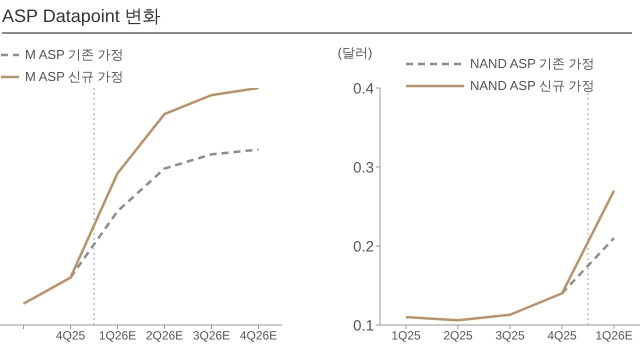  Describe the element at coordinates (363, 247) in the screenshot. I see `y-tick-label: 0.2` at that location.